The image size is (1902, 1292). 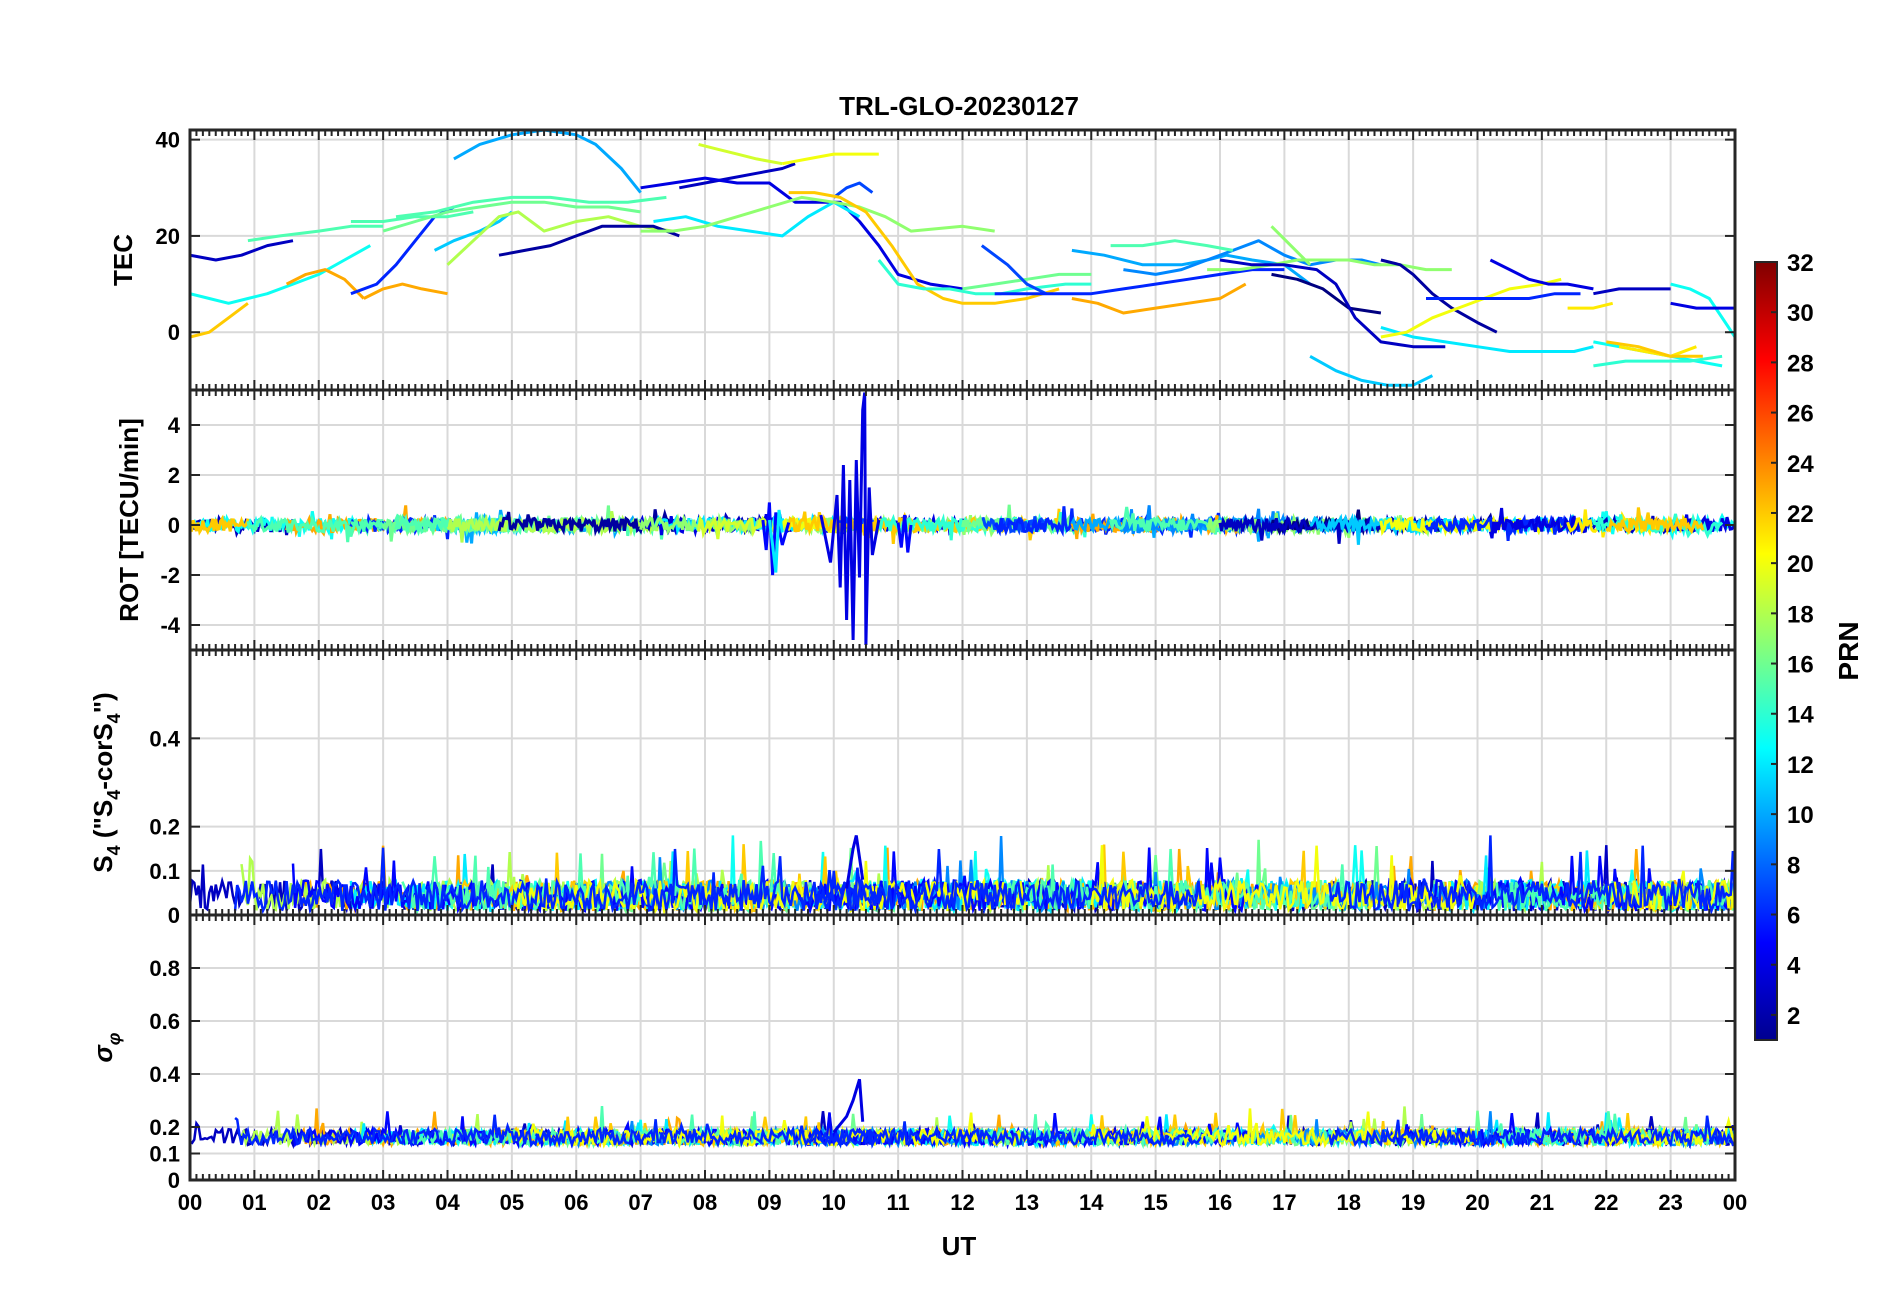 What do you see at coordinates (1413, 1202) in the screenshot?
I see `x-tick-label: 19` at bounding box center [1413, 1202].